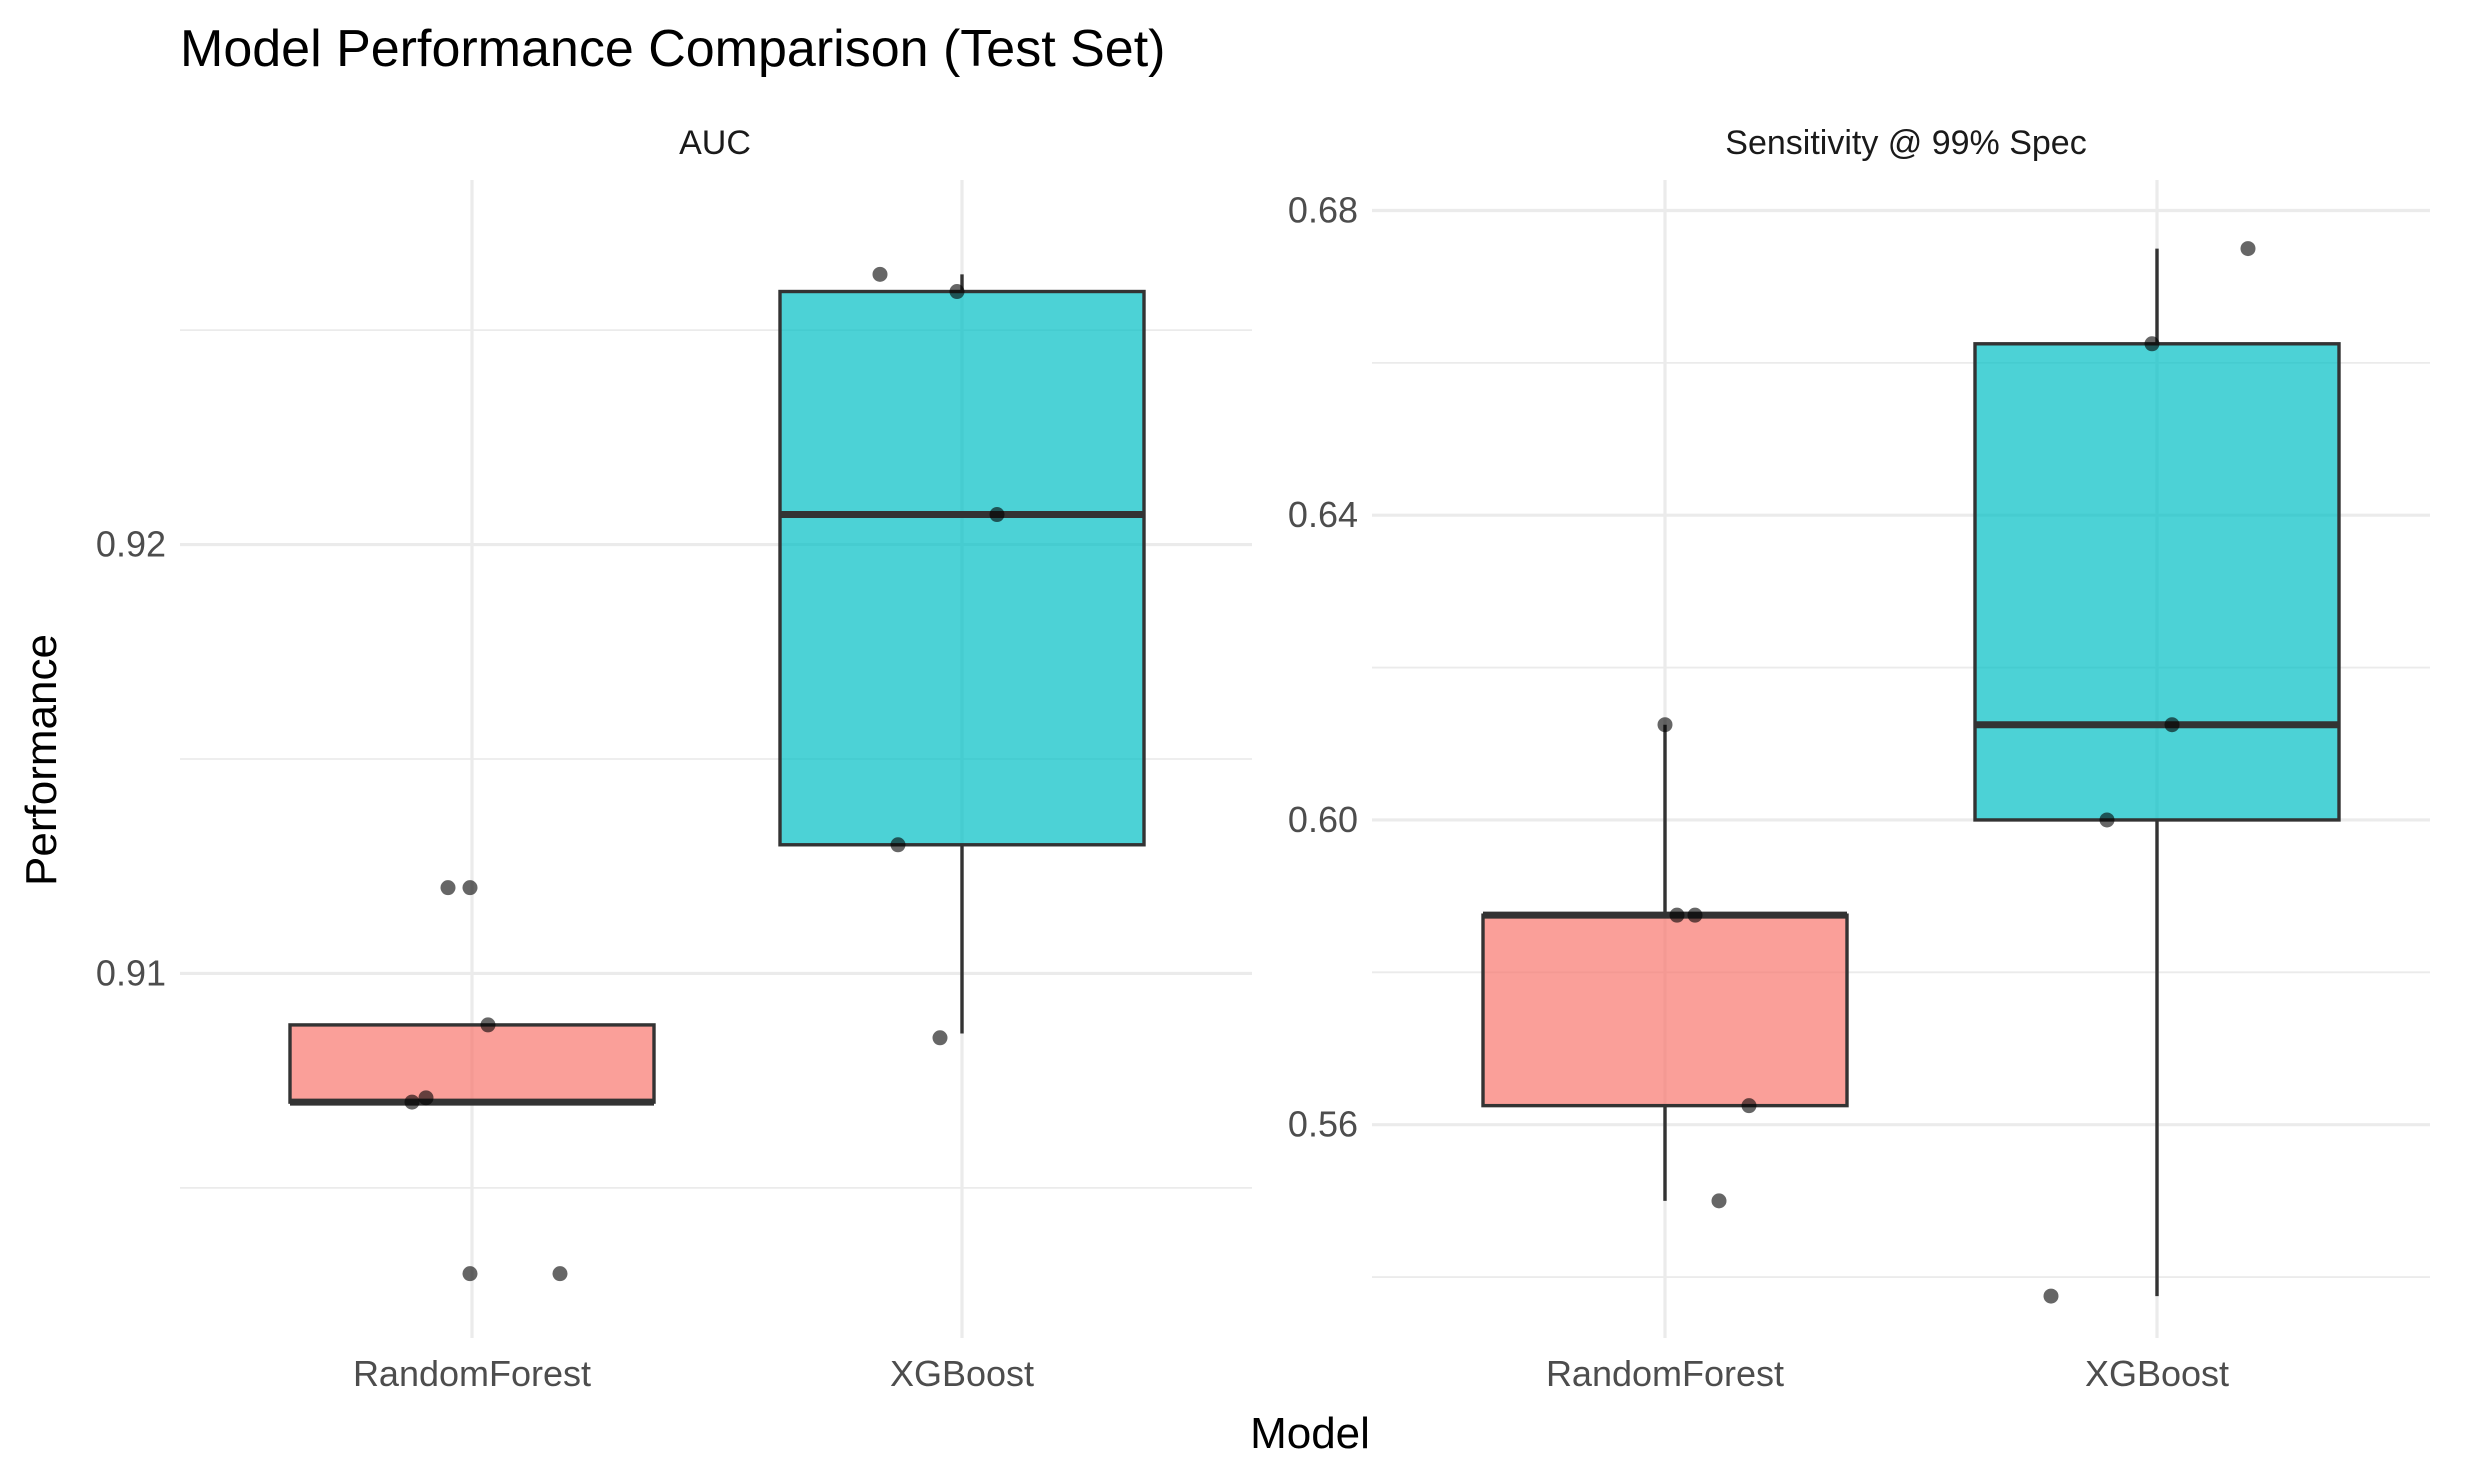  What do you see at coordinates (1323, 1124) in the screenshot?
I see `y-tick-label: 0.56` at bounding box center [1323, 1124].